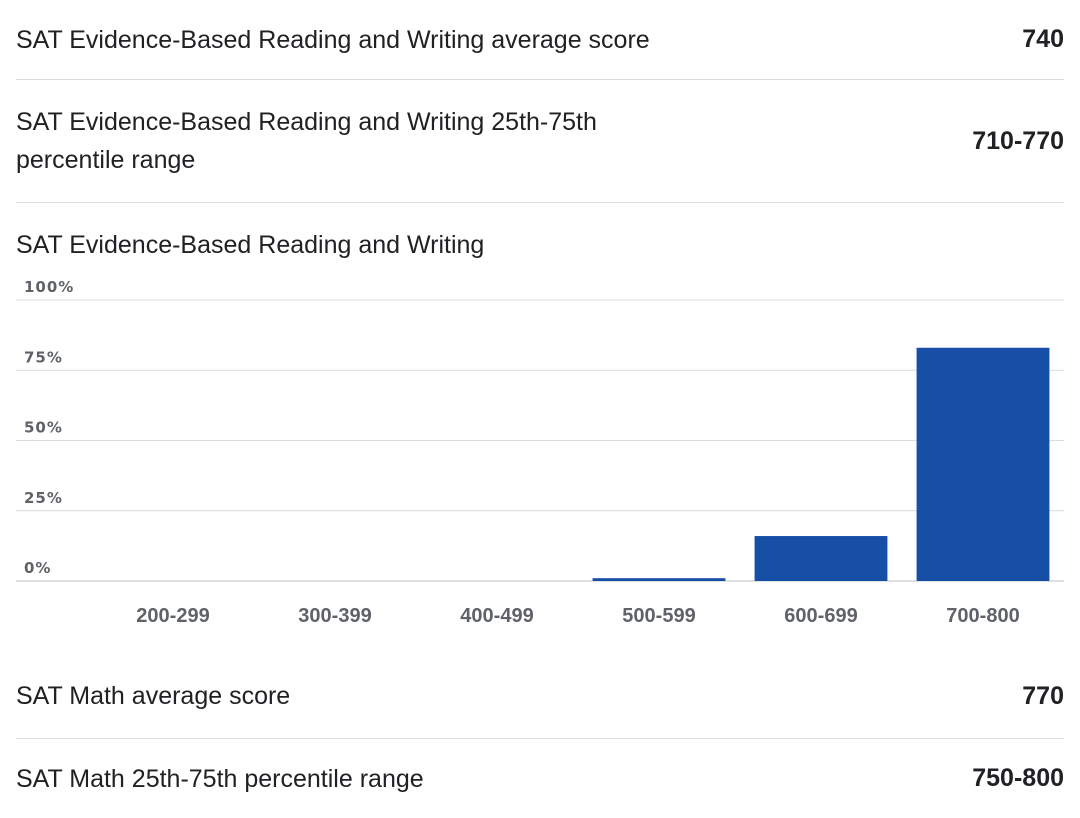  I want to click on x-tick-label: 700-800, so click(982, 616).